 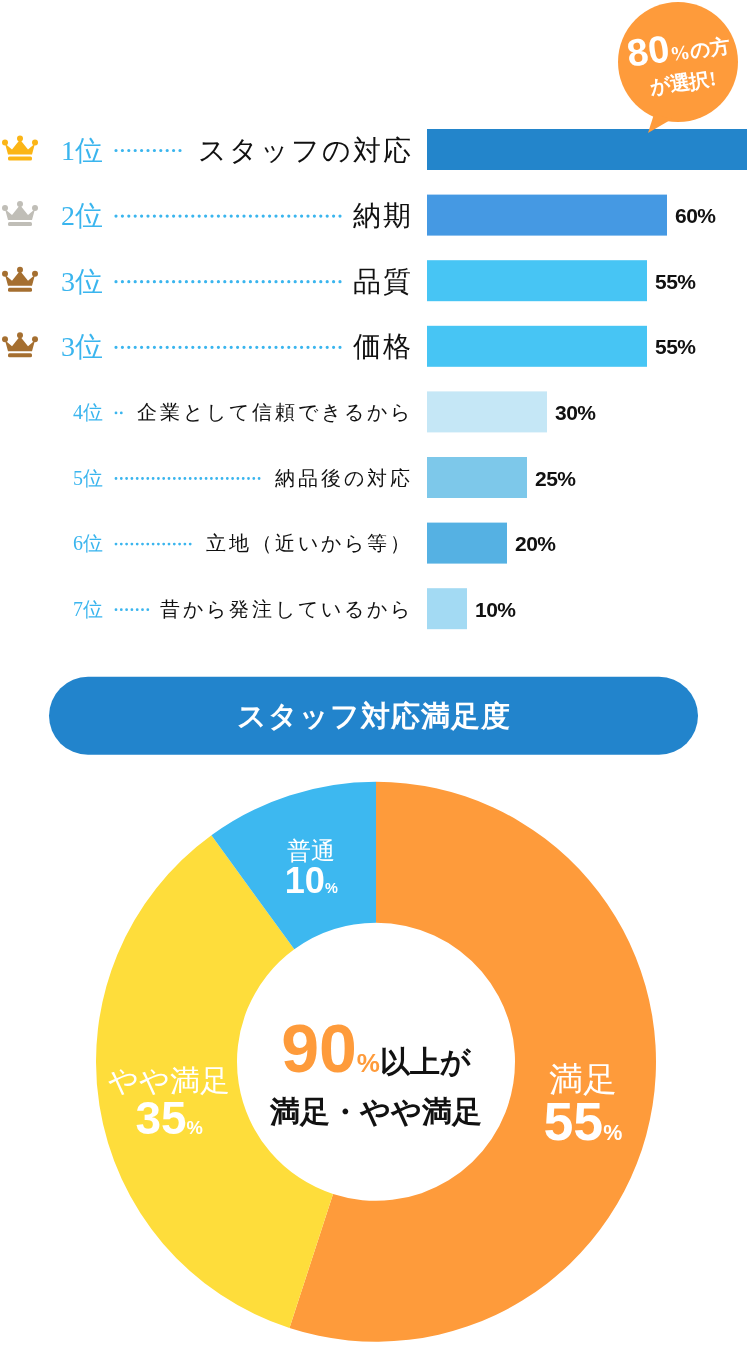 I want to click on text: 4位, so click(x=88, y=412).